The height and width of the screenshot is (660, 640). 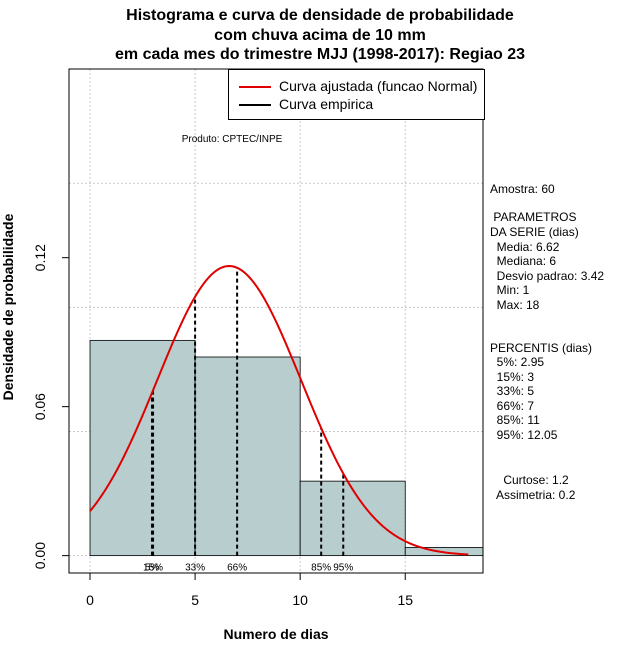 I want to click on percentile-label: 15%, so click(x=153, y=568).